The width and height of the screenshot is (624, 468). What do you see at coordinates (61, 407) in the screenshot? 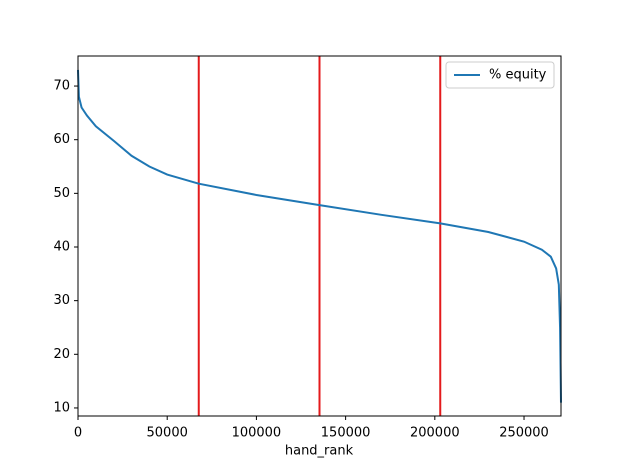
I see `y-tick-label: 10` at bounding box center [61, 407].